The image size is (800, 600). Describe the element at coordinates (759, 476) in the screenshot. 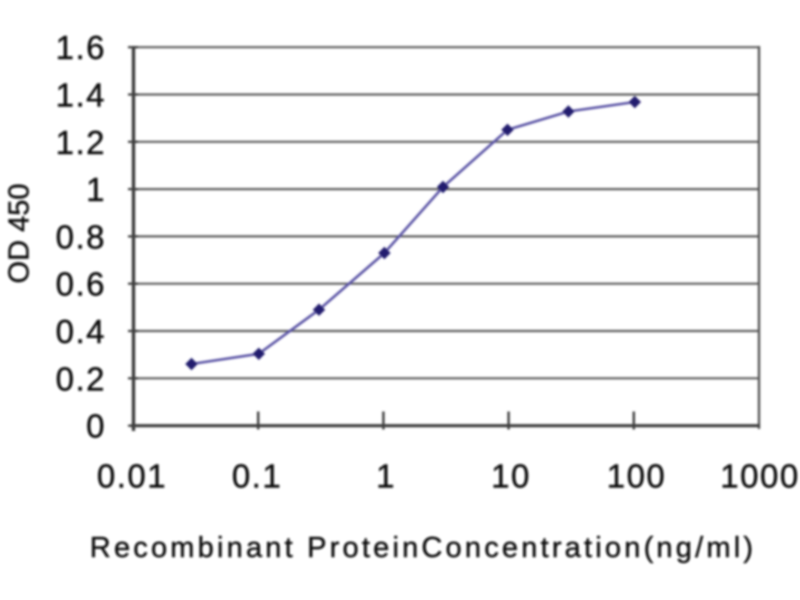

I see `svg-text: 1000` at that location.